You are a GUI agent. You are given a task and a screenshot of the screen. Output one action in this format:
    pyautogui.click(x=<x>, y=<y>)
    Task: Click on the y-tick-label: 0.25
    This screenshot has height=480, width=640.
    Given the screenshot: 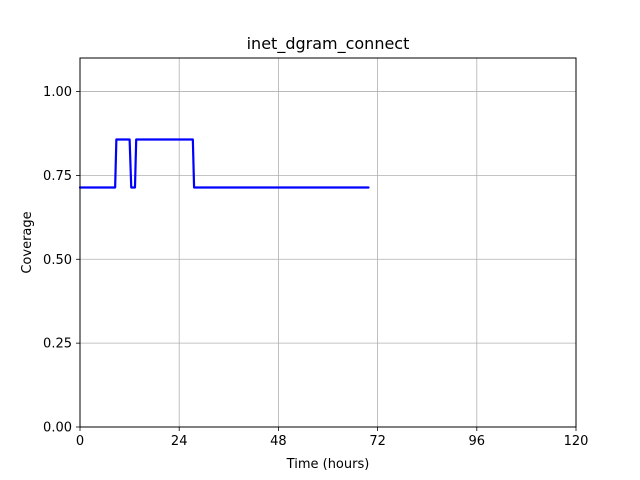 What is the action you would take?
    pyautogui.click(x=57, y=344)
    